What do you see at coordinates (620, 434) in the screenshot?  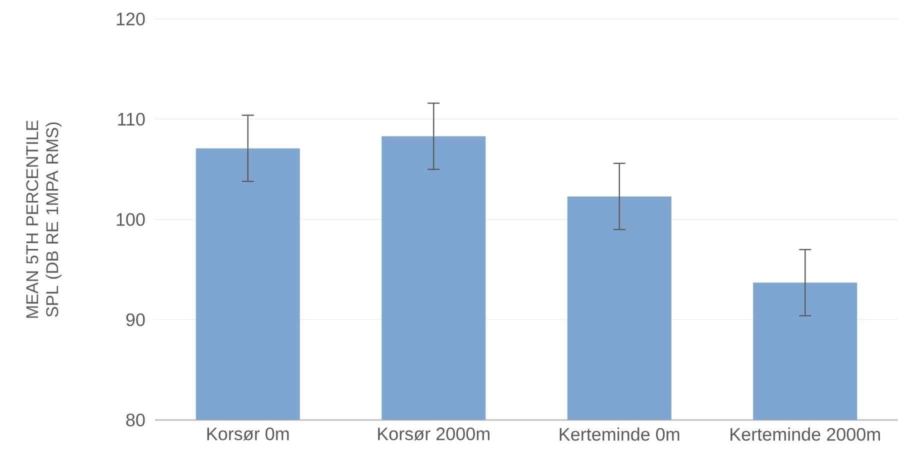 I see `x-tick-label: Kerteminde 0m` at bounding box center [620, 434].